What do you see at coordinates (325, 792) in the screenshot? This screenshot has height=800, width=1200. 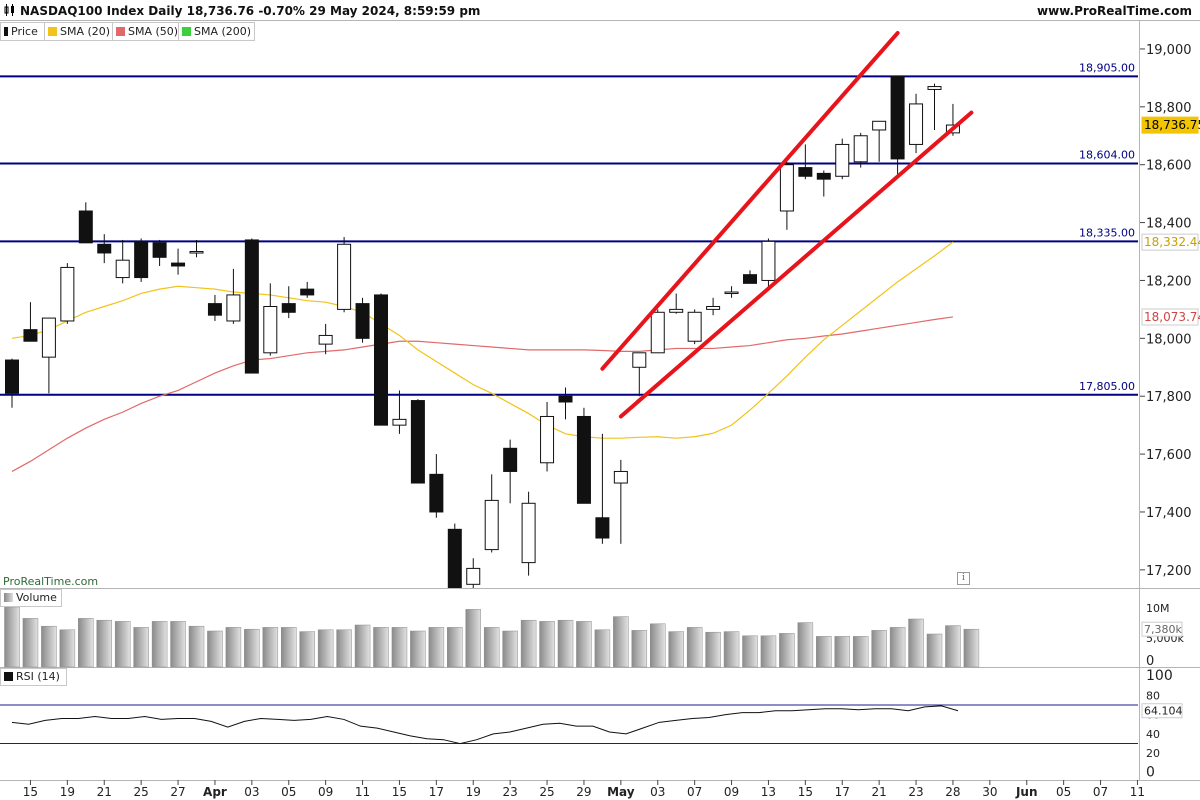 I see `x-tick-label: 09` at bounding box center [325, 792].